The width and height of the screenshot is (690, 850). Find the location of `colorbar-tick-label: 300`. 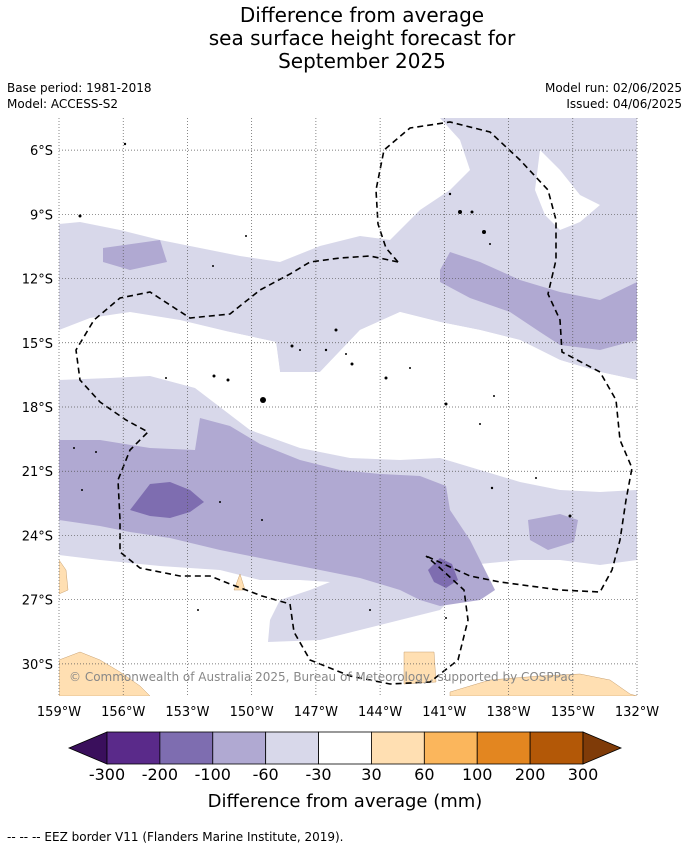

colorbar-tick-label: 300 is located at coordinates (583, 774).